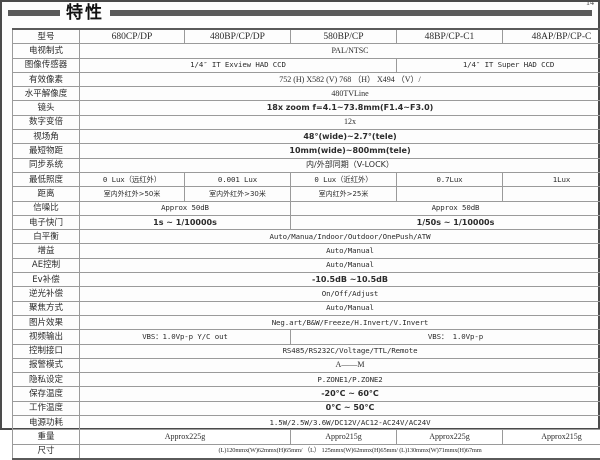 The height and width of the screenshot is (460, 600). I want to click on page-number: 14, so click(590, 3).